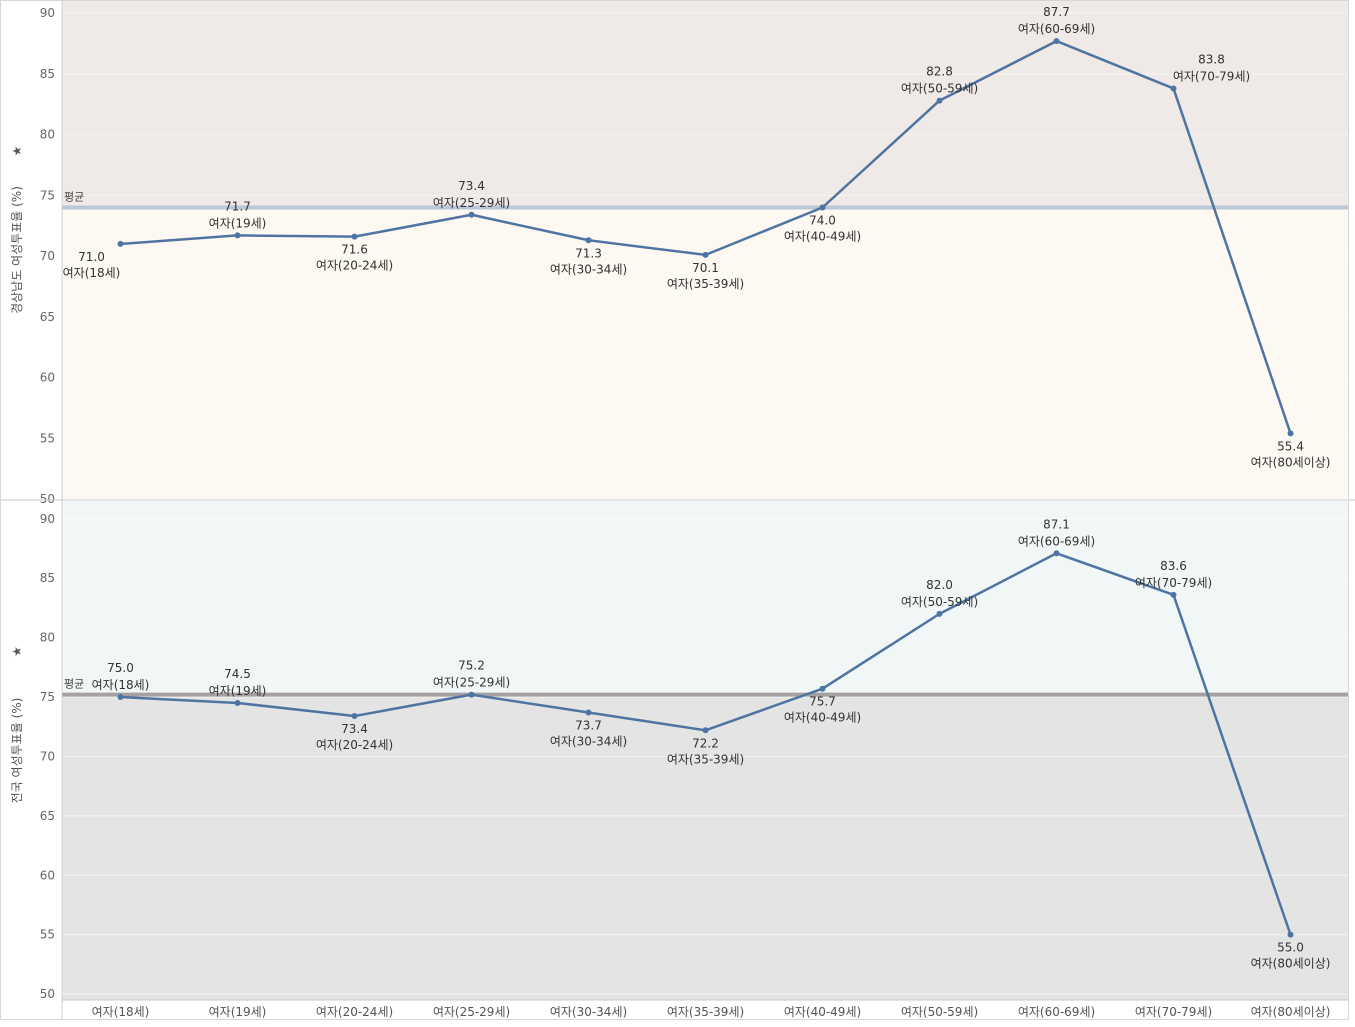 This screenshot has height=1027, width=1355. What do you see at coordinates (1056, 524) in the screenshot?
I see `data-value-label: 87.1` at bounding box center [1056, 524].